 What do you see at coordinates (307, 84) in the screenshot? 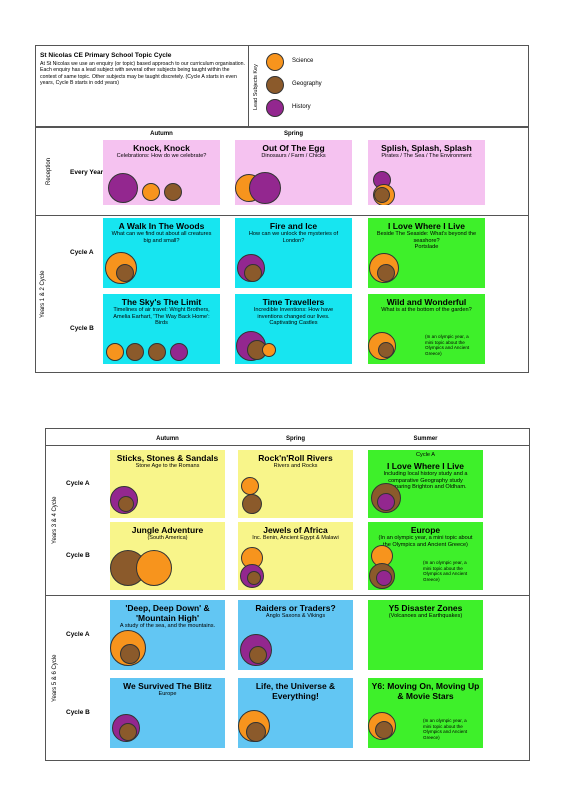
I see `key-name: Geography` at bounding box center [307, 84].